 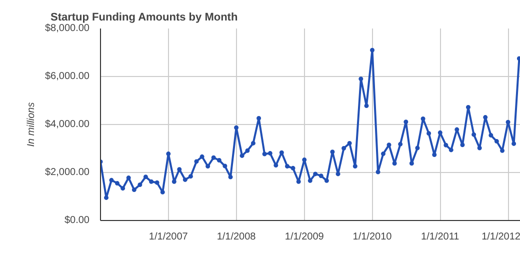 I want to click on chart-title: Startup Funding Amounts by Month, so click(x=144, y=18).